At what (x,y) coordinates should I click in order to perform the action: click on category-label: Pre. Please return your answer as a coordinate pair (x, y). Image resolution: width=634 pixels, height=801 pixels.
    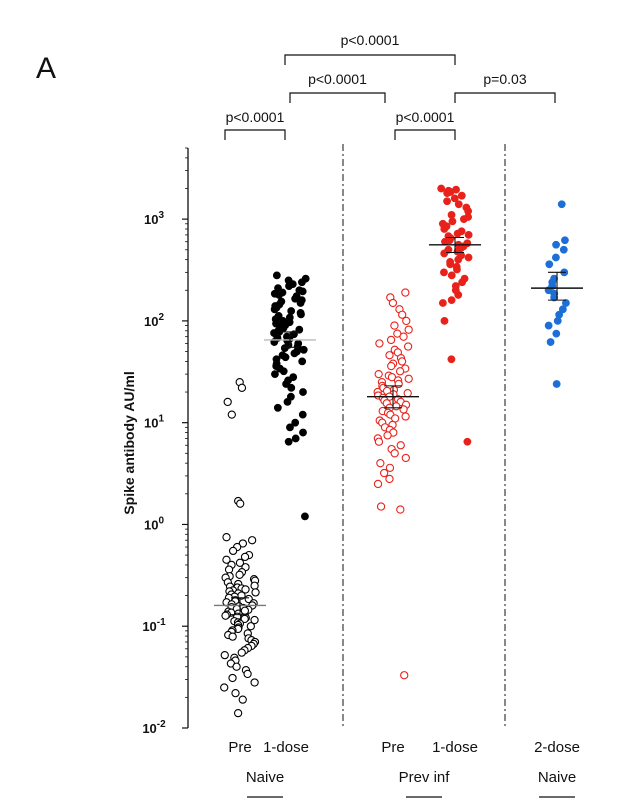
    Looking at the image, I should click on (392, 747).